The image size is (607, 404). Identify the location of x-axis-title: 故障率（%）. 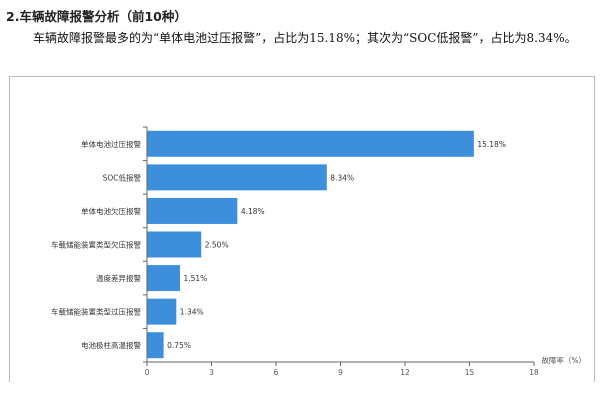
(563, 360).